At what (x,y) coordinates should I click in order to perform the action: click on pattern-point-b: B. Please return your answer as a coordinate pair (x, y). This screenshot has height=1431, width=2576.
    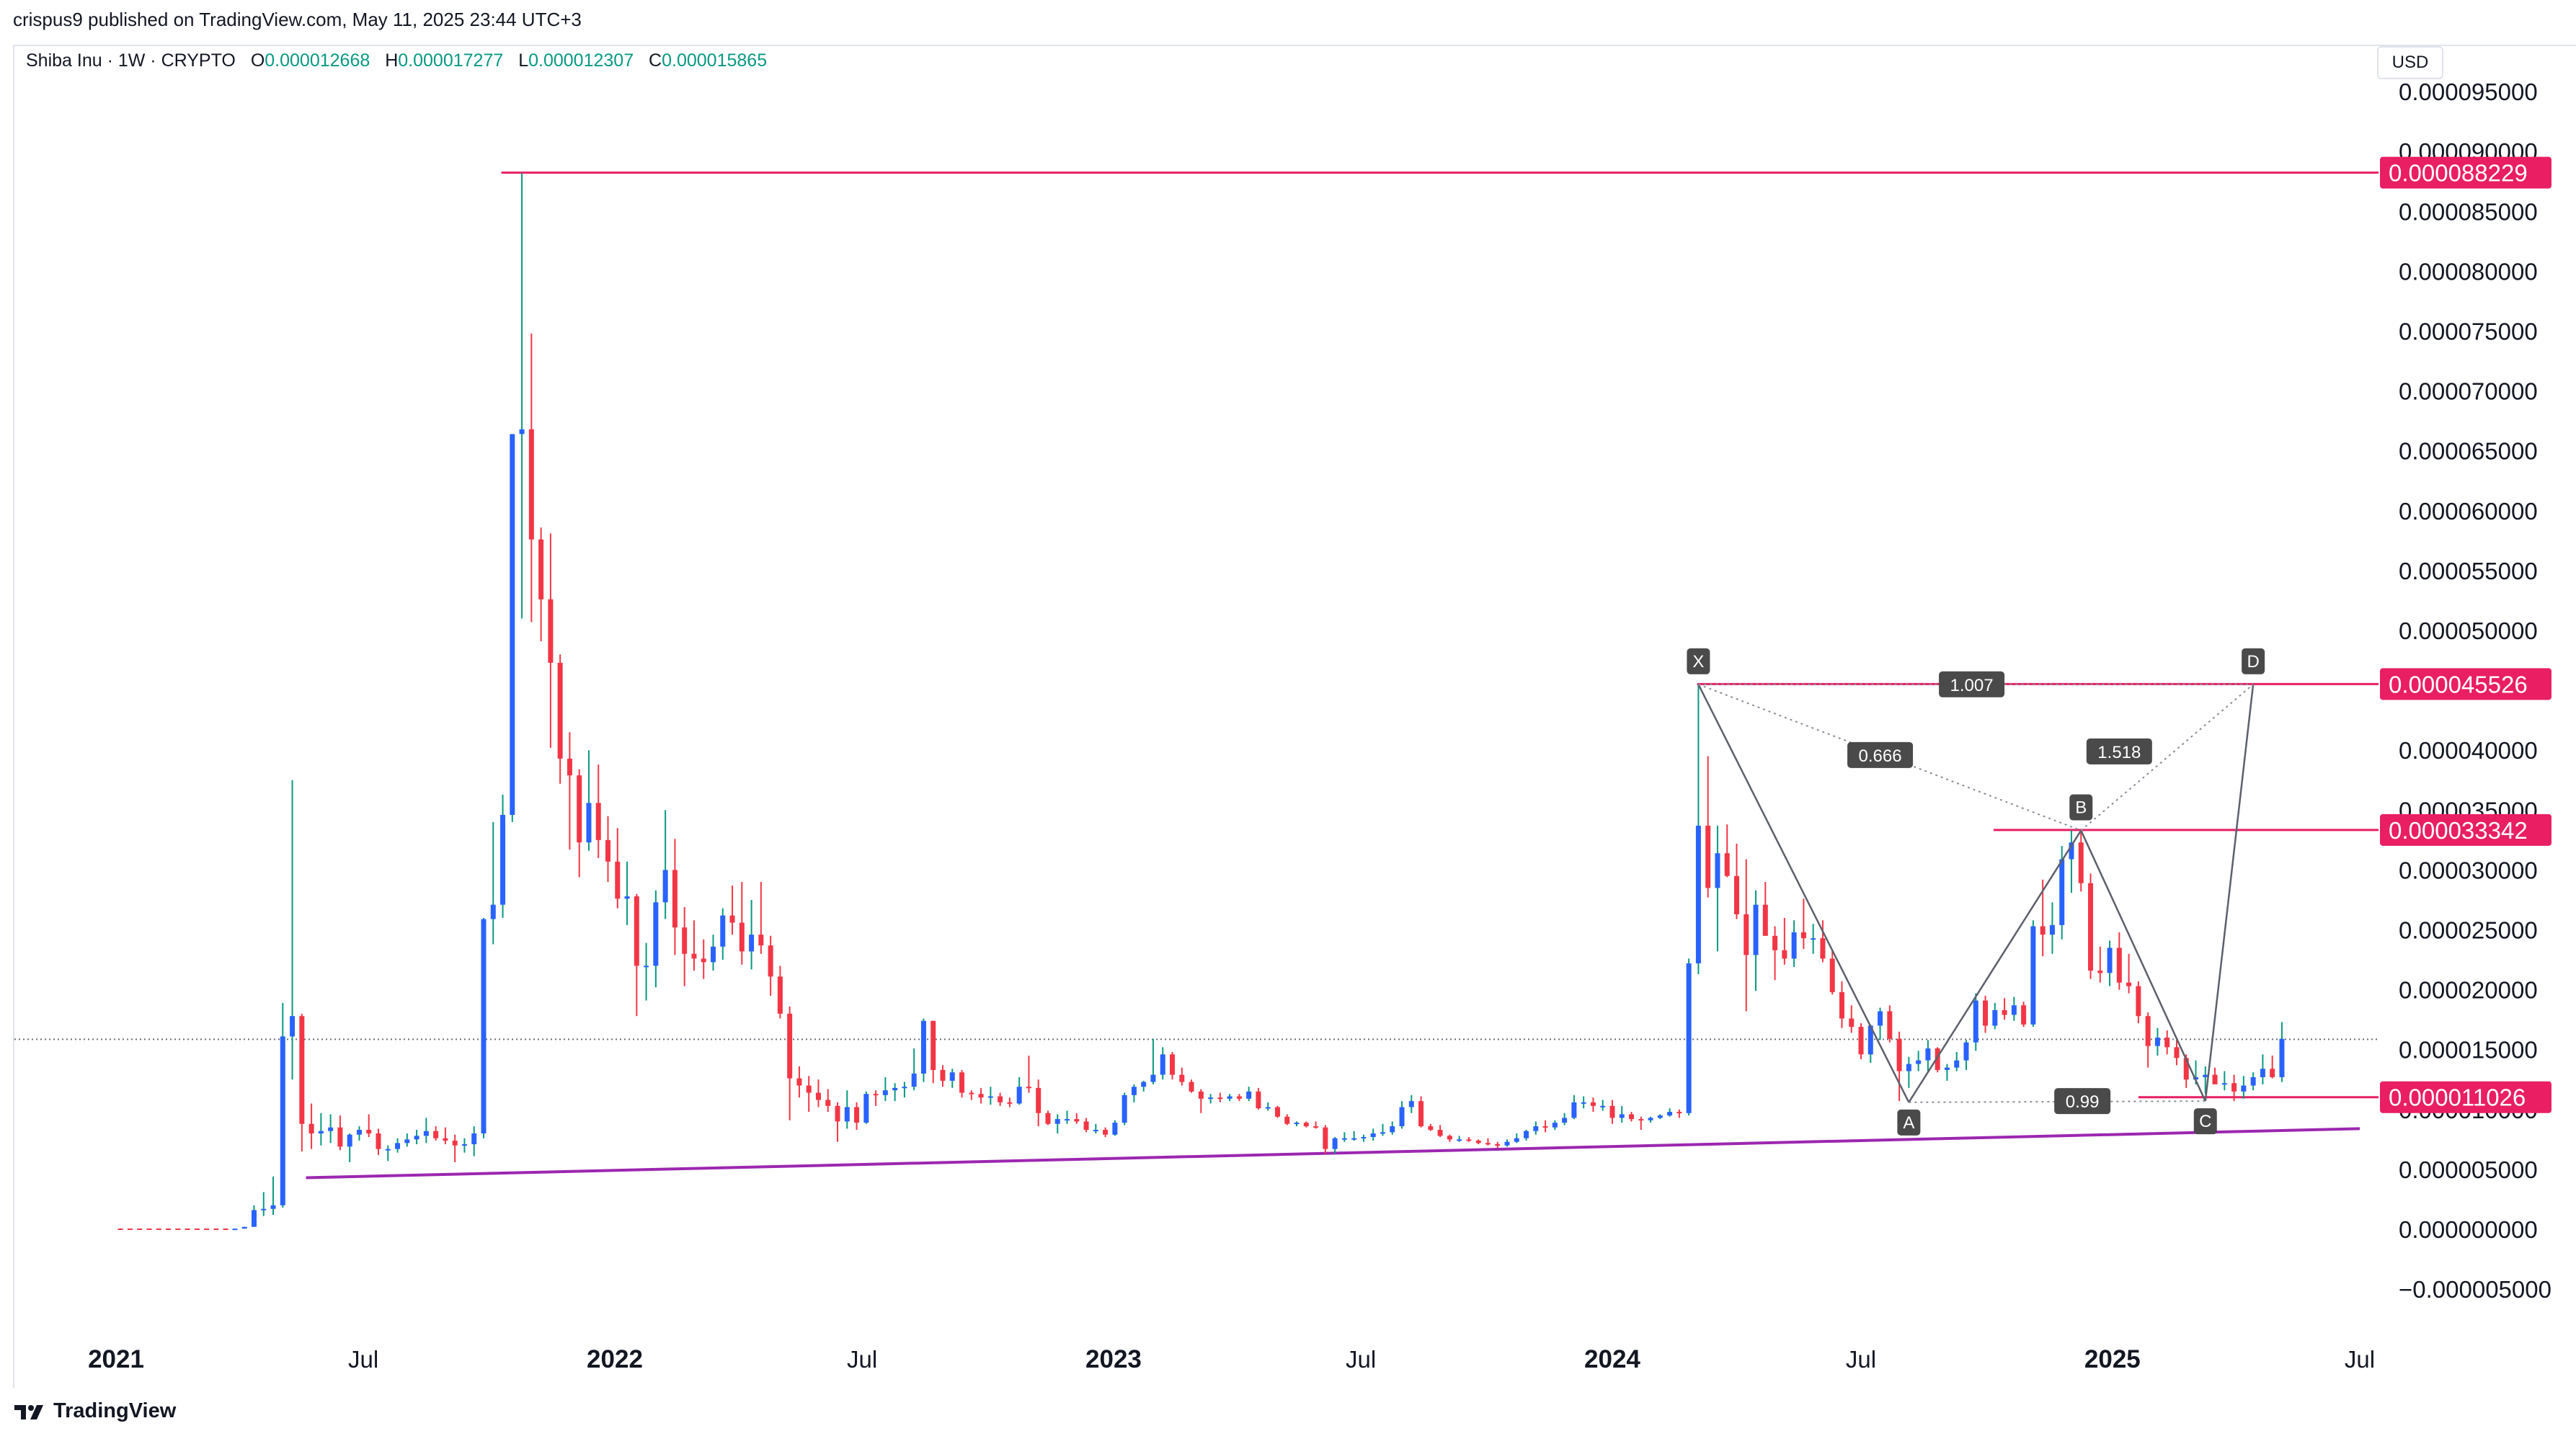
    Looking at the image, I should click on (2081, 808).